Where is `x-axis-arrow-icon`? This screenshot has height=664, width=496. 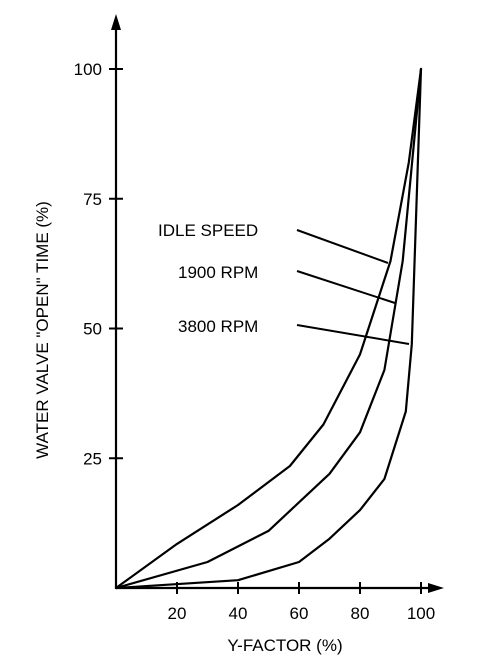 x-axis-arrow-icon is located at coordinates (436, 588).